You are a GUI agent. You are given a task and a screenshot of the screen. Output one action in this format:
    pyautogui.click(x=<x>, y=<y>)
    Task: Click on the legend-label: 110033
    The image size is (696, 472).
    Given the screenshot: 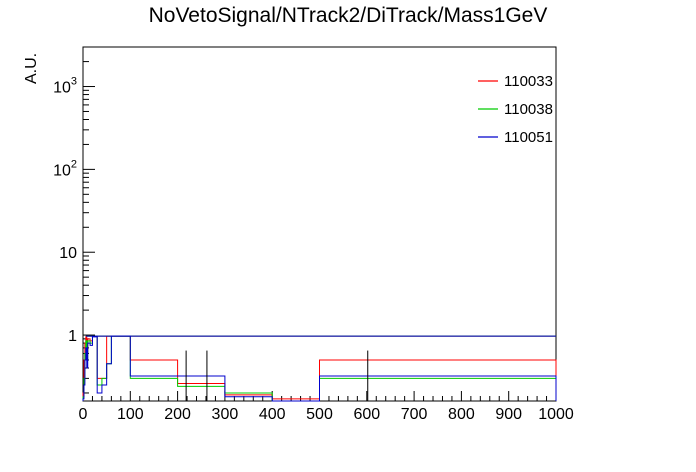 What is the action you would take?
    pyautogui.click(x=528, y=81)
    